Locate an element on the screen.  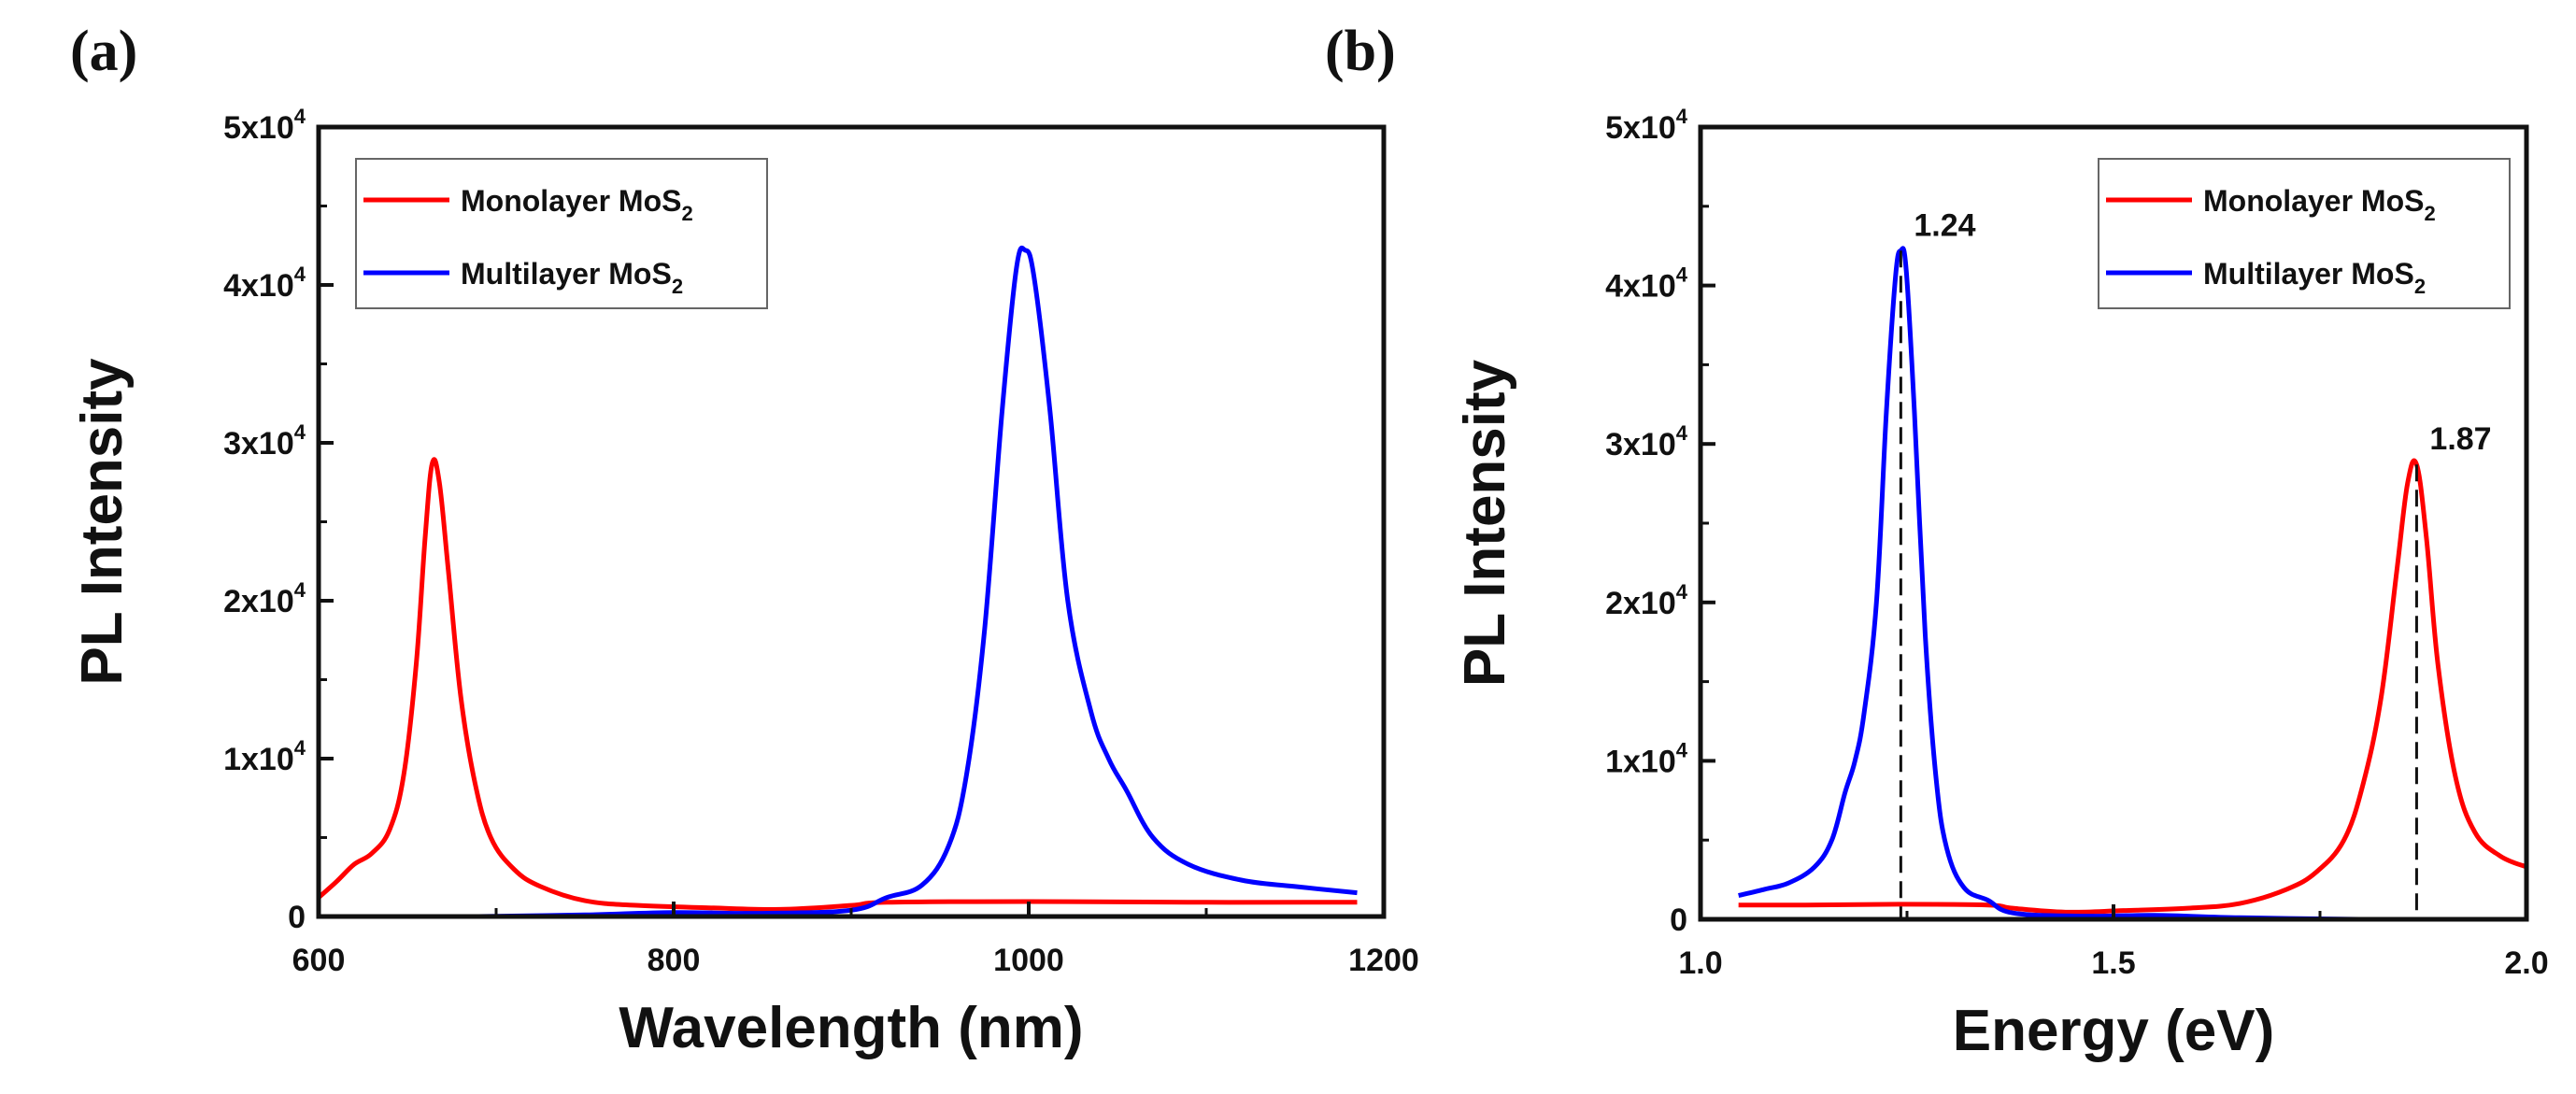
series-line-multilayer is located at coordinates (2048, 584).